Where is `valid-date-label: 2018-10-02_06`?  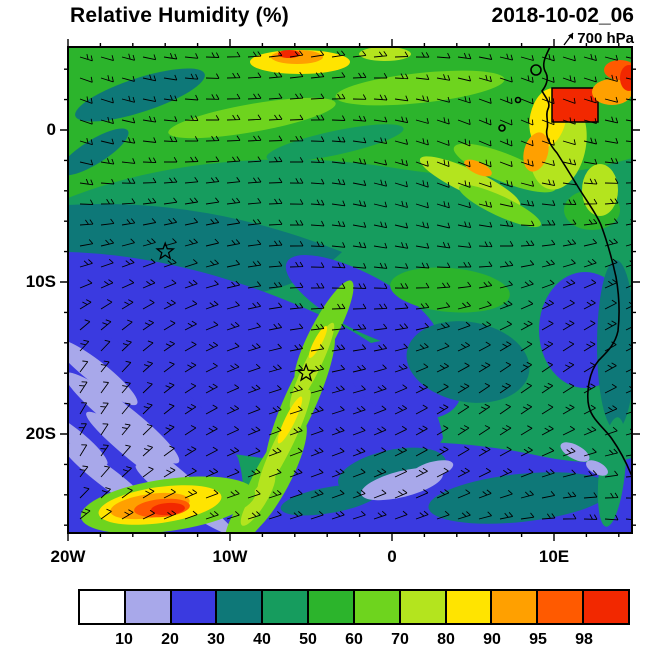
valid-date-label: 2018-10-02_06 is located at coordinates (562, 15).